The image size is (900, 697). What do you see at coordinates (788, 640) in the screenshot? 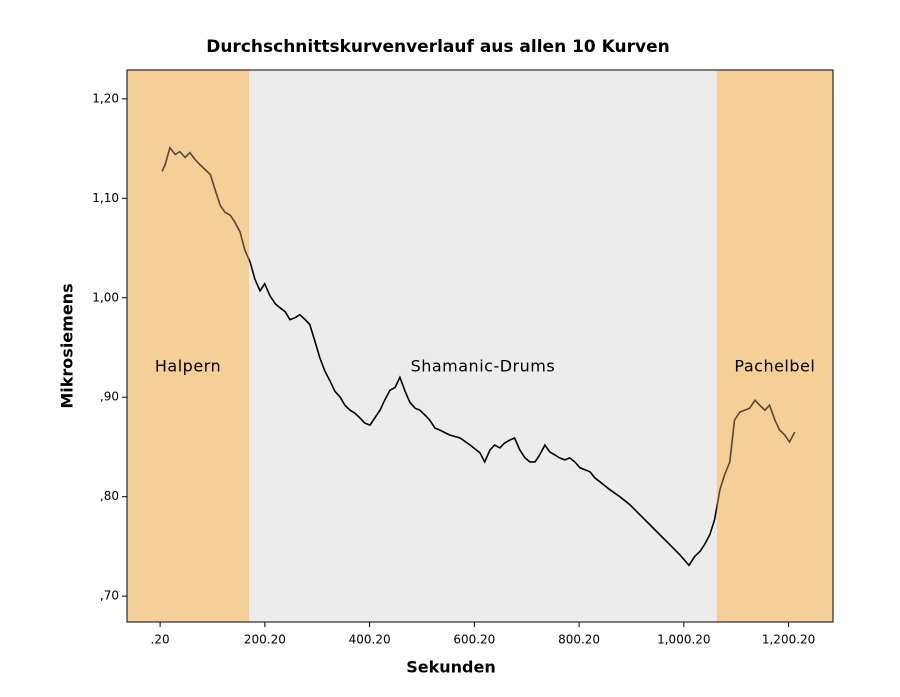
I see `x-tick-label: 1,200.20` at bounding box center [788, 640].